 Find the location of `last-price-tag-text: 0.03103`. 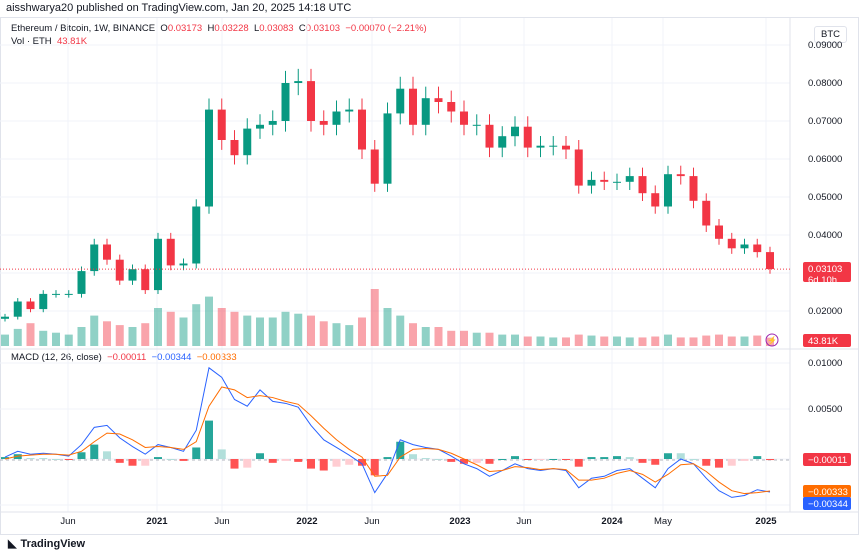

last-price-tag-text: 0.03103 is located at coordinates (825, 269).